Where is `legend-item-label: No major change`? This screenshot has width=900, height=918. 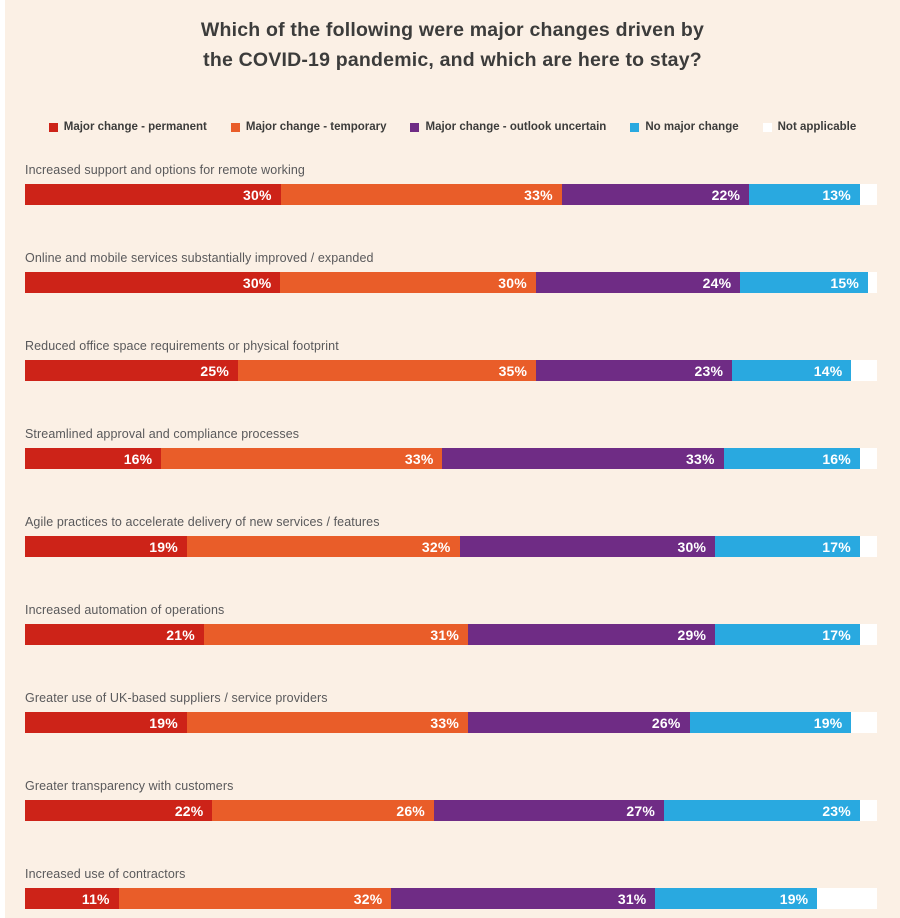
legend-item-label: No major change is located at coordinates (692, 127).